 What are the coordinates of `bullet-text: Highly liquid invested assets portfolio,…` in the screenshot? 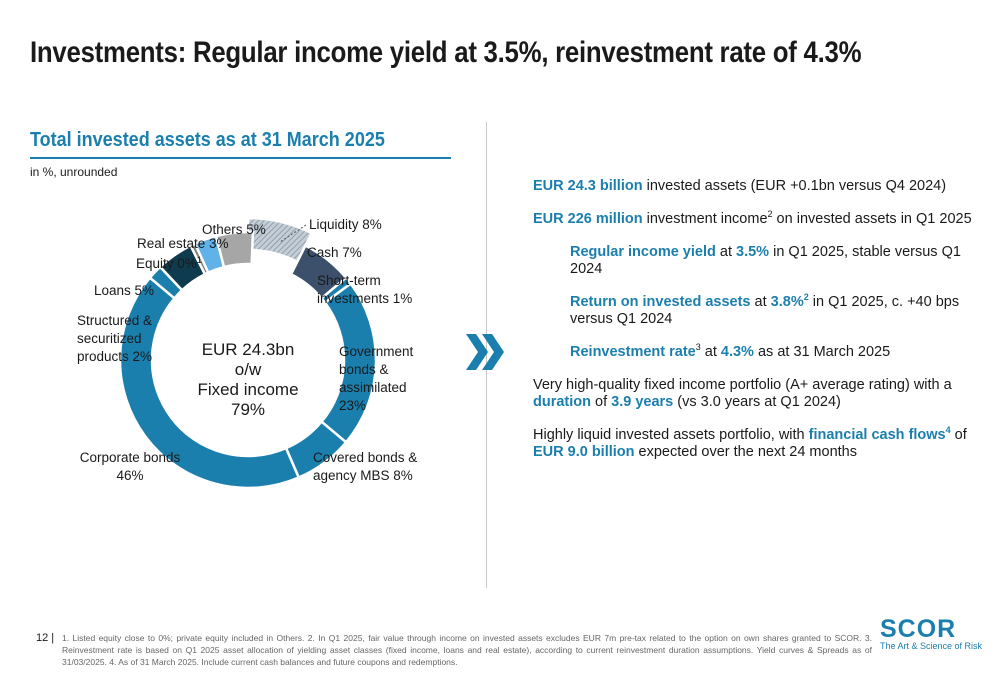 It's located at (671, 435).